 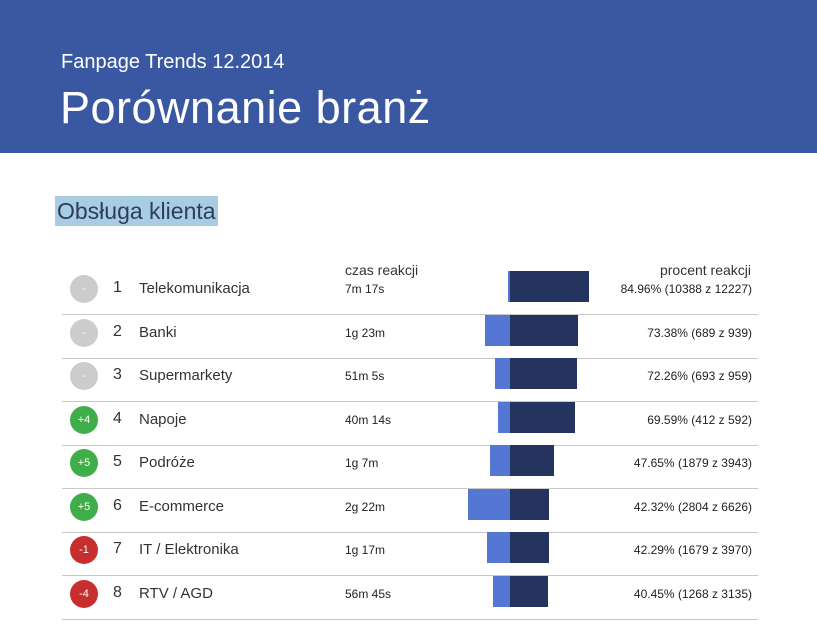 What do you see at coordinates (410, 598) in the screenshot?
I see `table-row: -4 8 RTV / AGD 56m 45s 40.45% (1268 z 3135)` at bounding box center [410, 598].